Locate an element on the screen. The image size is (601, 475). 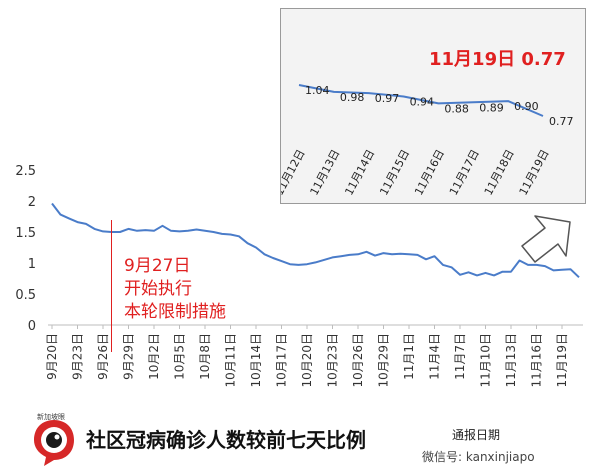
x-tick-label: 10月8日 is located at coordinates (205, 356).